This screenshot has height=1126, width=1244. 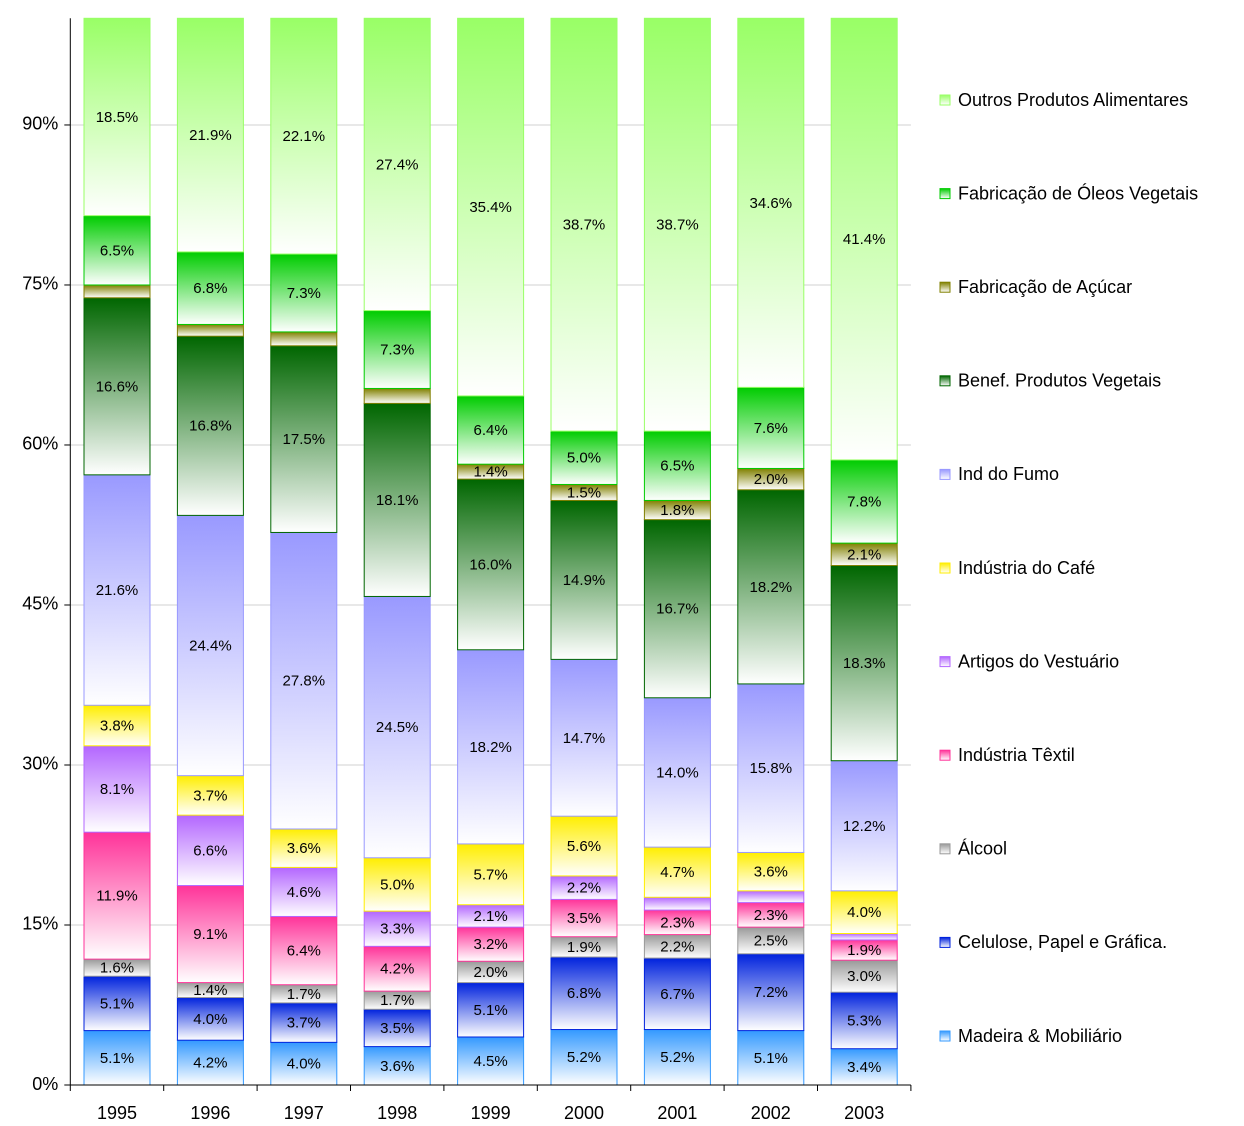 What do you see at coordinates (584, 846) in the screenshot?
I see `data-label: 5.6%` at bounding box center [584, 846].